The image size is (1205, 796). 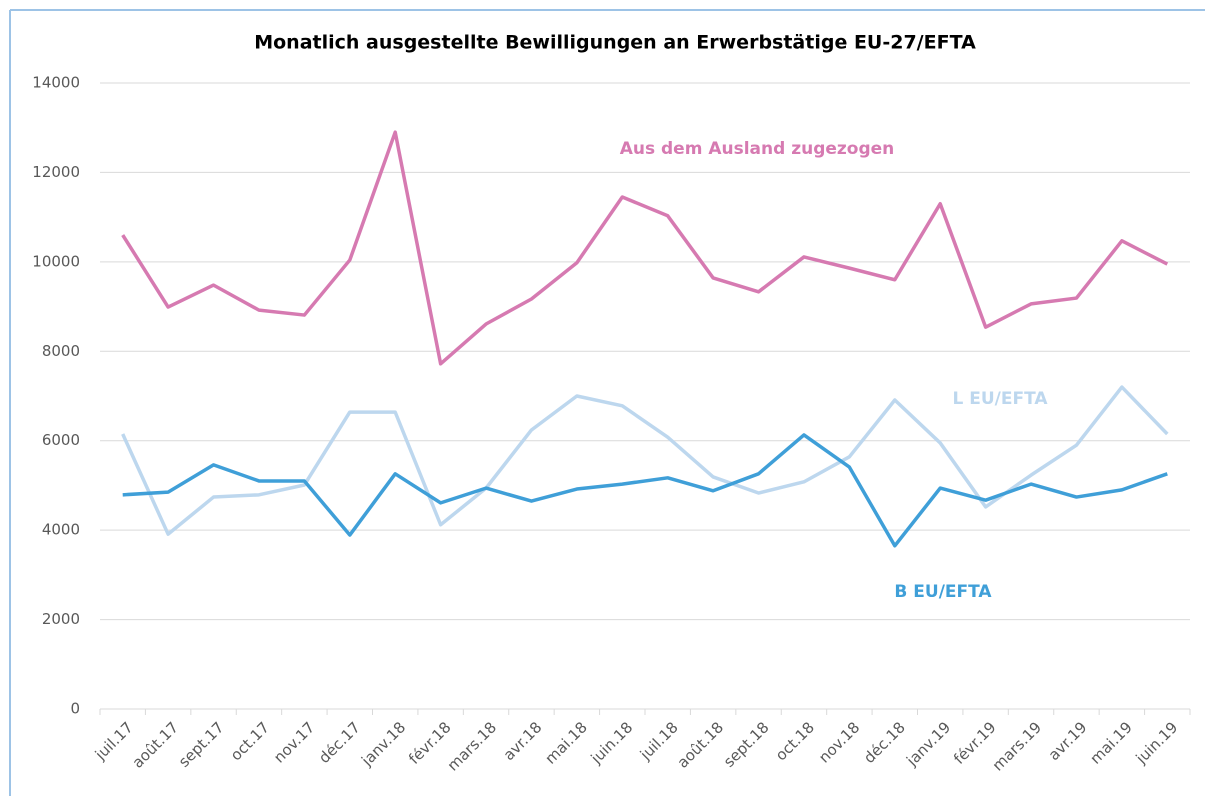 What do you see at coordinates (1157, 743) in the screenshot?
I see `x-tick-label: juin.19` at bounding box center [1157, 743].